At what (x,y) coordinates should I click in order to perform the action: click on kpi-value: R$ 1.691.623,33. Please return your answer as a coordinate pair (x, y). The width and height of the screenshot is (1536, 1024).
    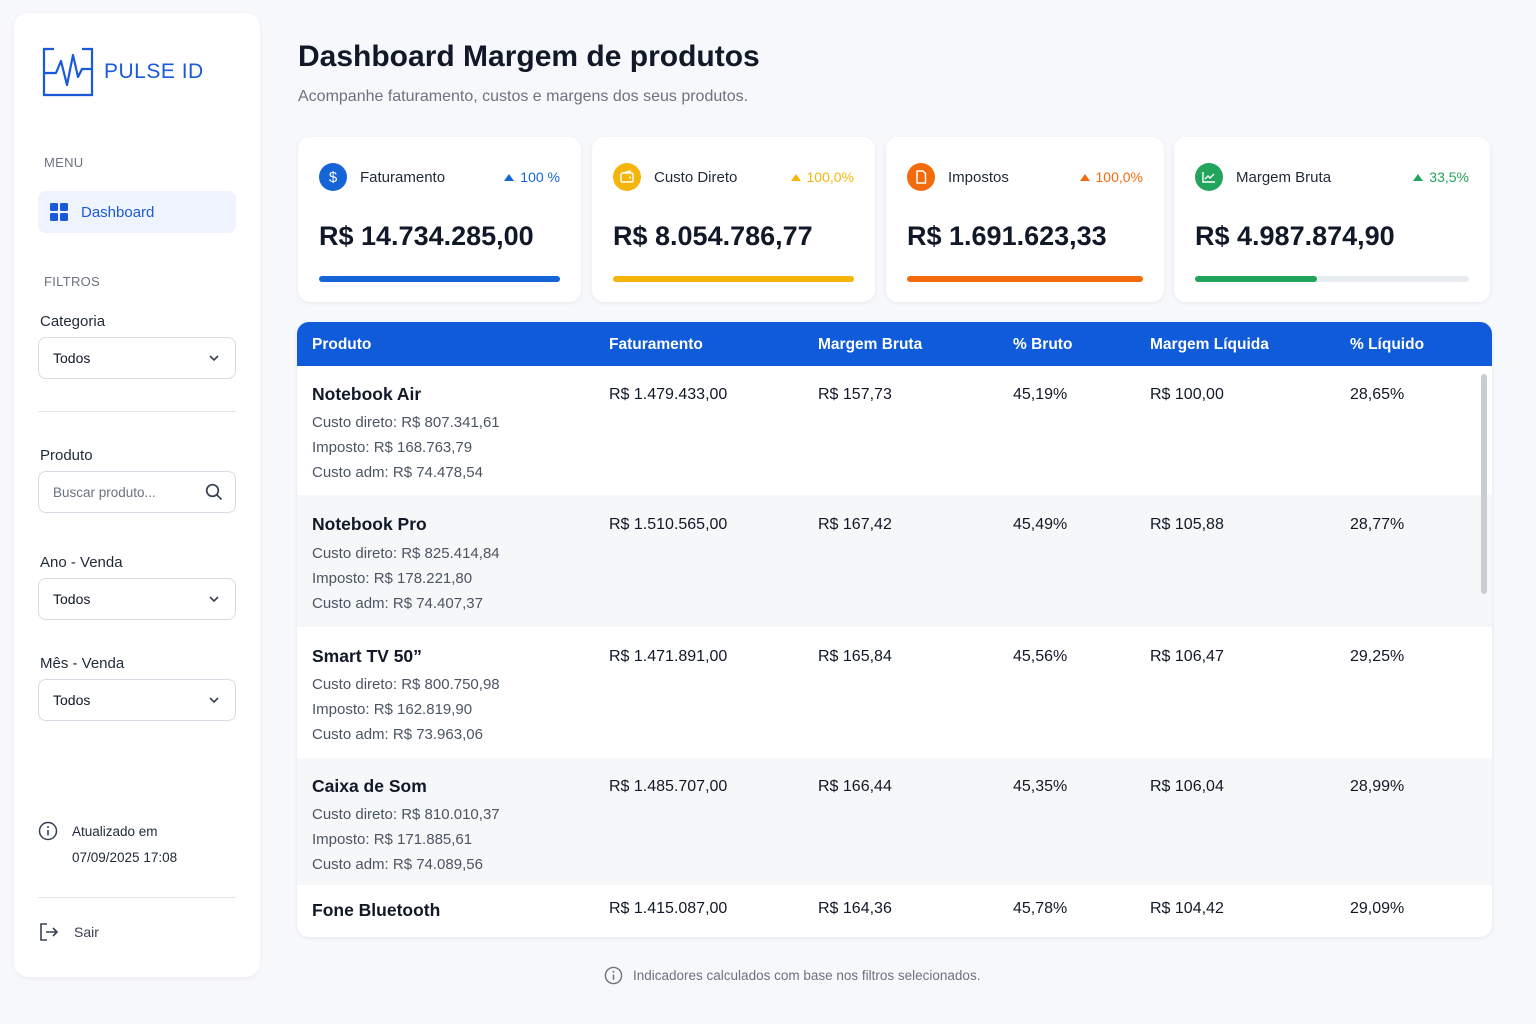
    Looking at the image, I should click on (1007, 236).